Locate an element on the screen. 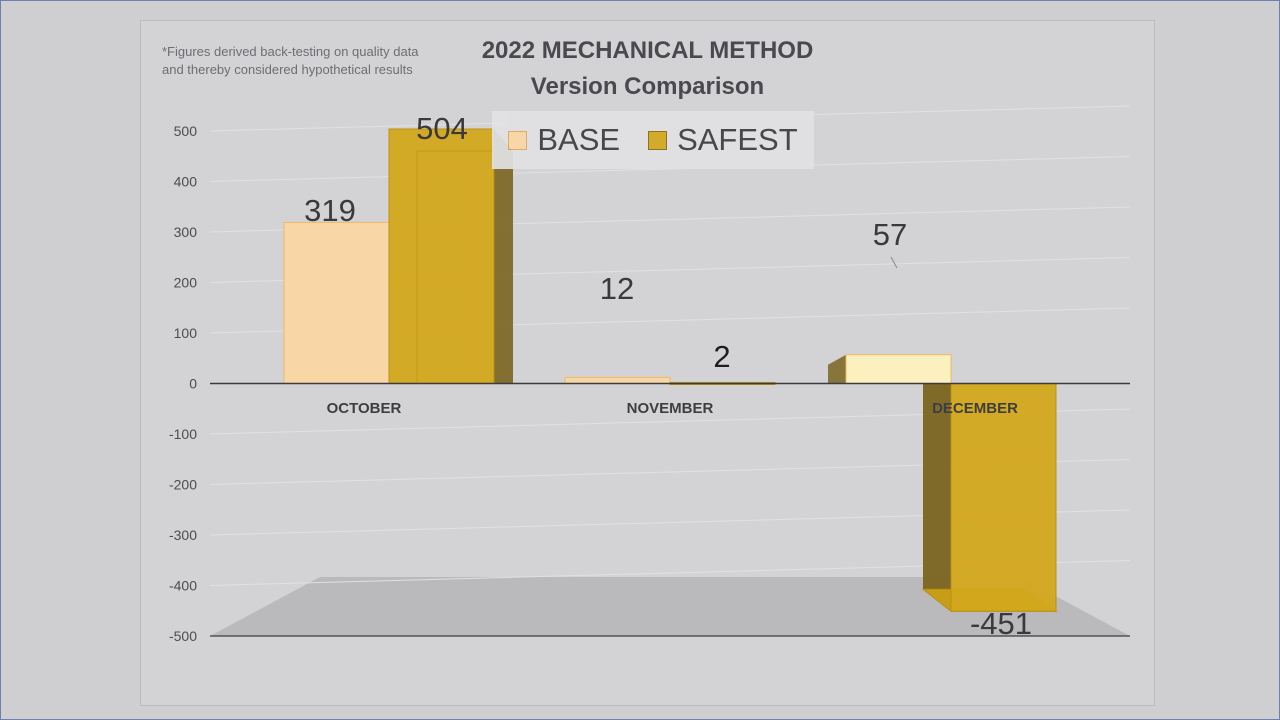 This screenshot has height=720, width=1280. y-tick-label: 100 is located at coordinates (186, 333).